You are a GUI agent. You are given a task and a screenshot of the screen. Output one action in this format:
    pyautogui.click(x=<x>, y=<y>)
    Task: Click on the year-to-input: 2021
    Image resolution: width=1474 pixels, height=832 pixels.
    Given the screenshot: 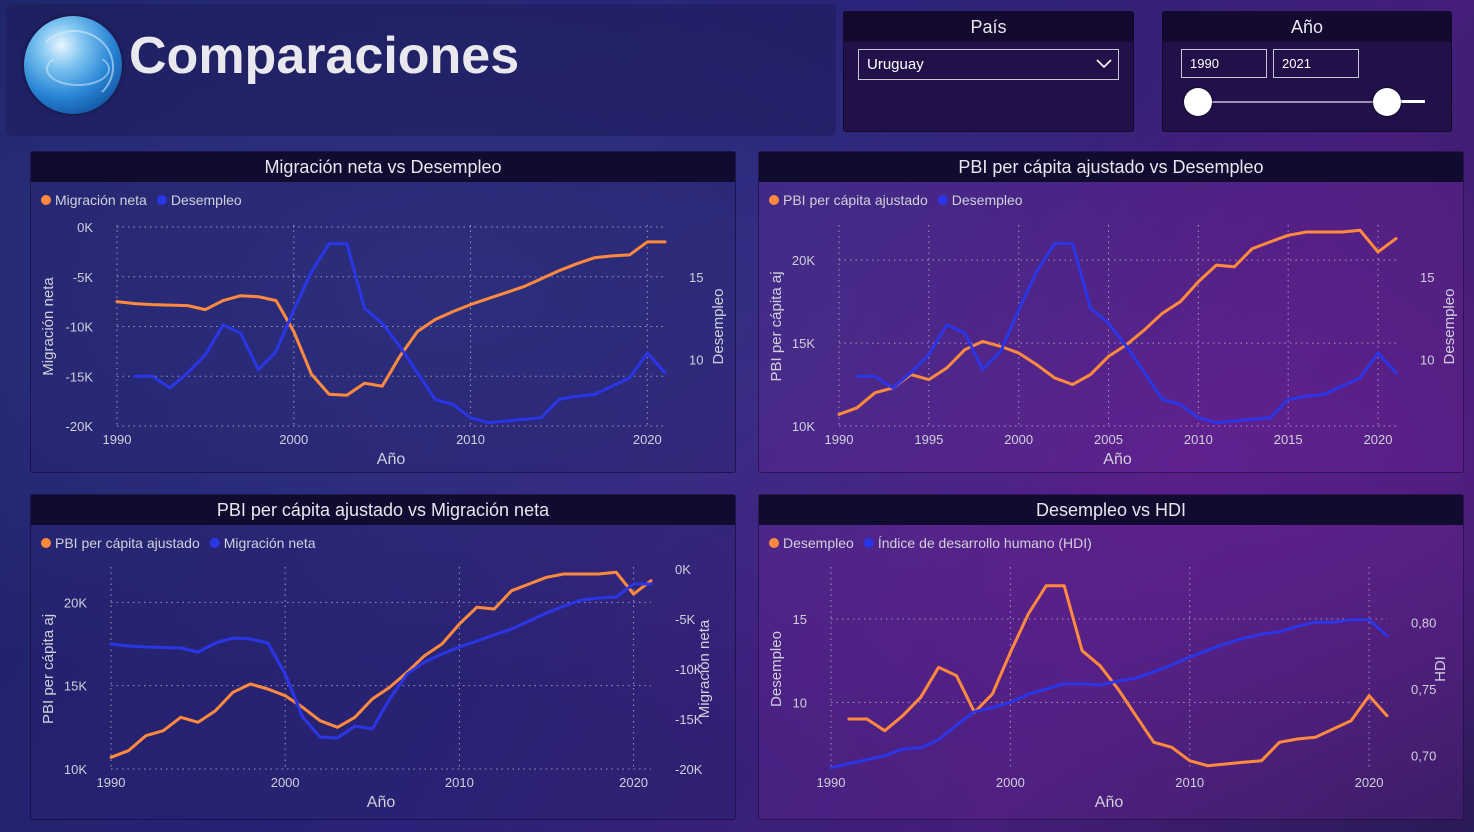 What is the action you would take?
    pyautogui.click(x=1316, y=63)
    